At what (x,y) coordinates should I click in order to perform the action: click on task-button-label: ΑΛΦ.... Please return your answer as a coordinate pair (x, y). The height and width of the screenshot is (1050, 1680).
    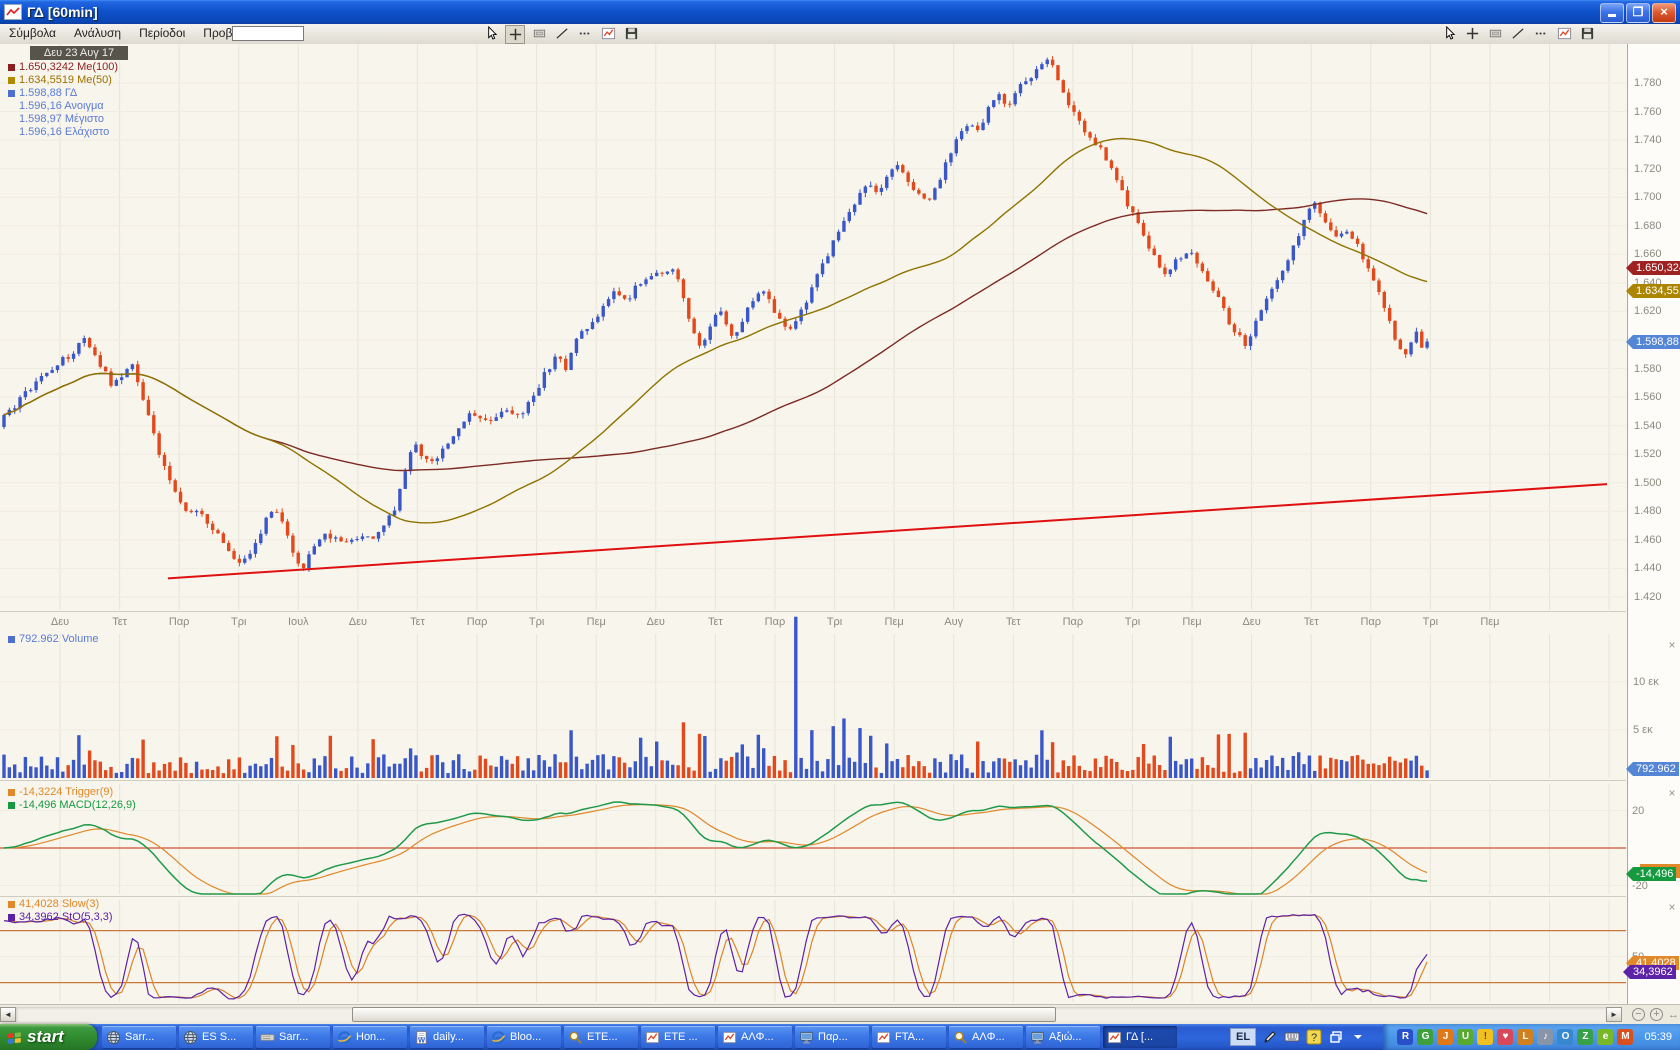
    Looking at the image, I should click on (757, 1037).